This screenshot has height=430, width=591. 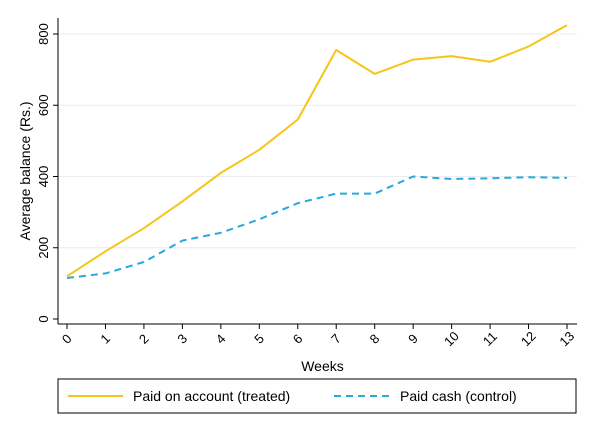 I want to click on x-tick-label: 1, so click(x=105, y=339).